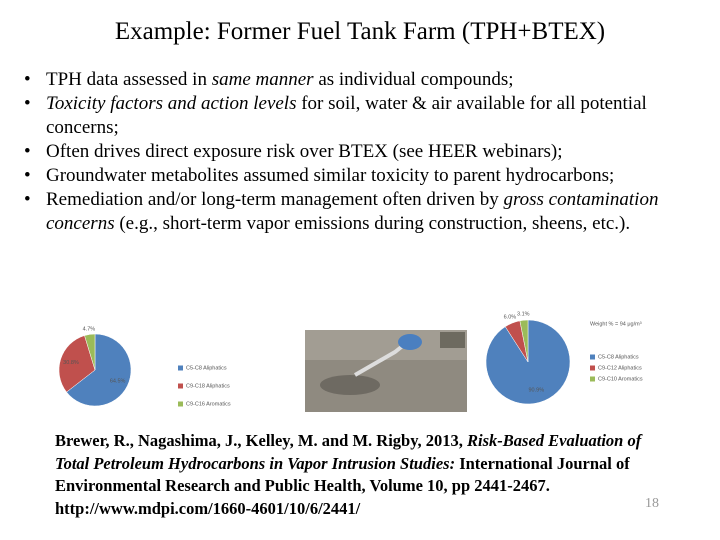  What do you see at coordinates (89, 330) in the screenshot?
I see `slice-label: 4.7%` at bounding box center [89, 330].